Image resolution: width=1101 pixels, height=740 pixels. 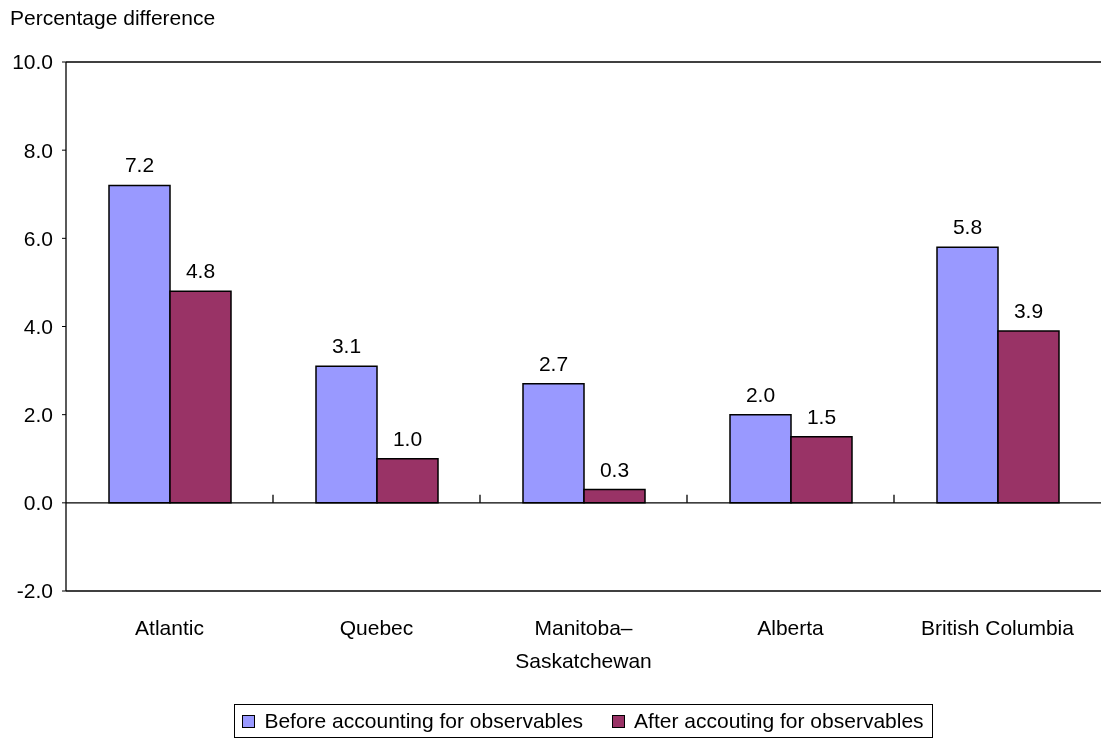 I want to click on data-label: 5.8, so click(x=967, y=227).